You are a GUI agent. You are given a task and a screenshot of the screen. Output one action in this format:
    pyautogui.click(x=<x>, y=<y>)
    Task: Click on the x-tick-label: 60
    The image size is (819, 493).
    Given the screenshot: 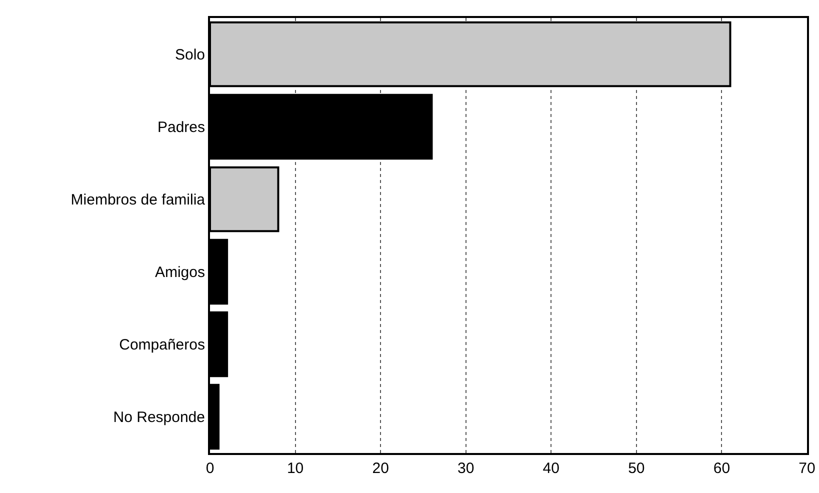 What is the action you would take?
    pyautogui.click(x=721, y=468)
    